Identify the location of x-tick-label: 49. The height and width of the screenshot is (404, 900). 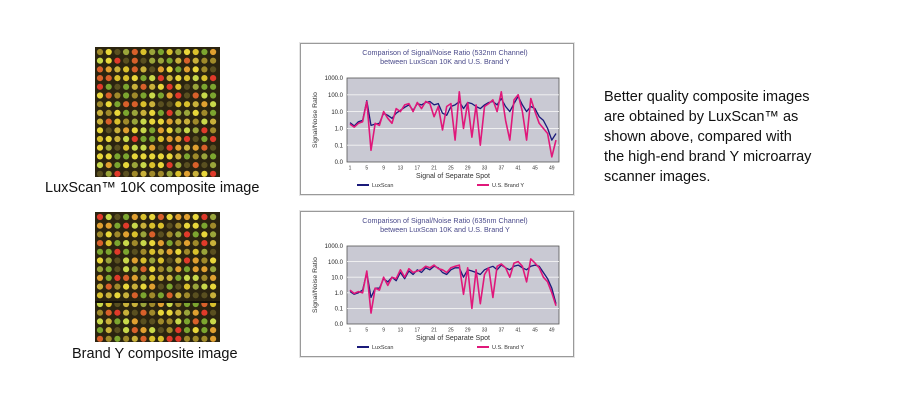
(552, 169).